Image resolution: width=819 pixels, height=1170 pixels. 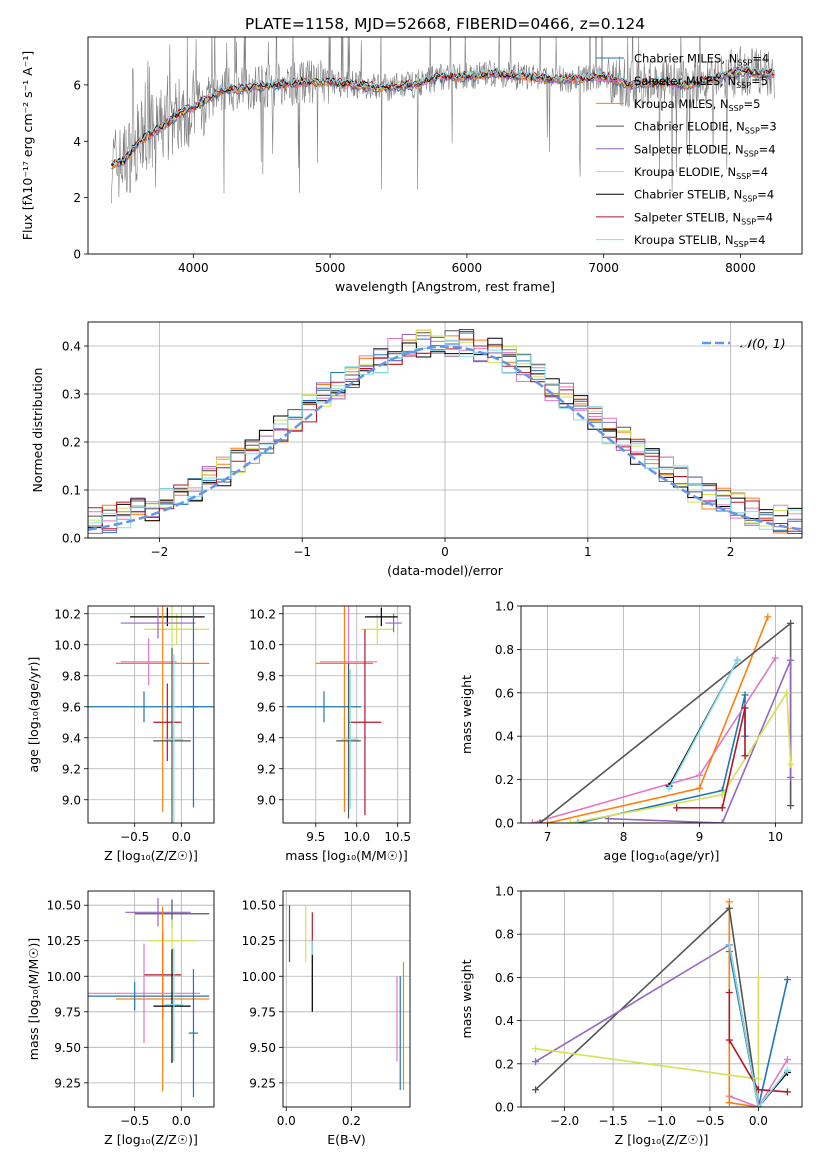 What do you see at coordinates (67, 1083) in the screenshot?
I see `y-tick-label: 9.25` at bounding box center [67, 1083].